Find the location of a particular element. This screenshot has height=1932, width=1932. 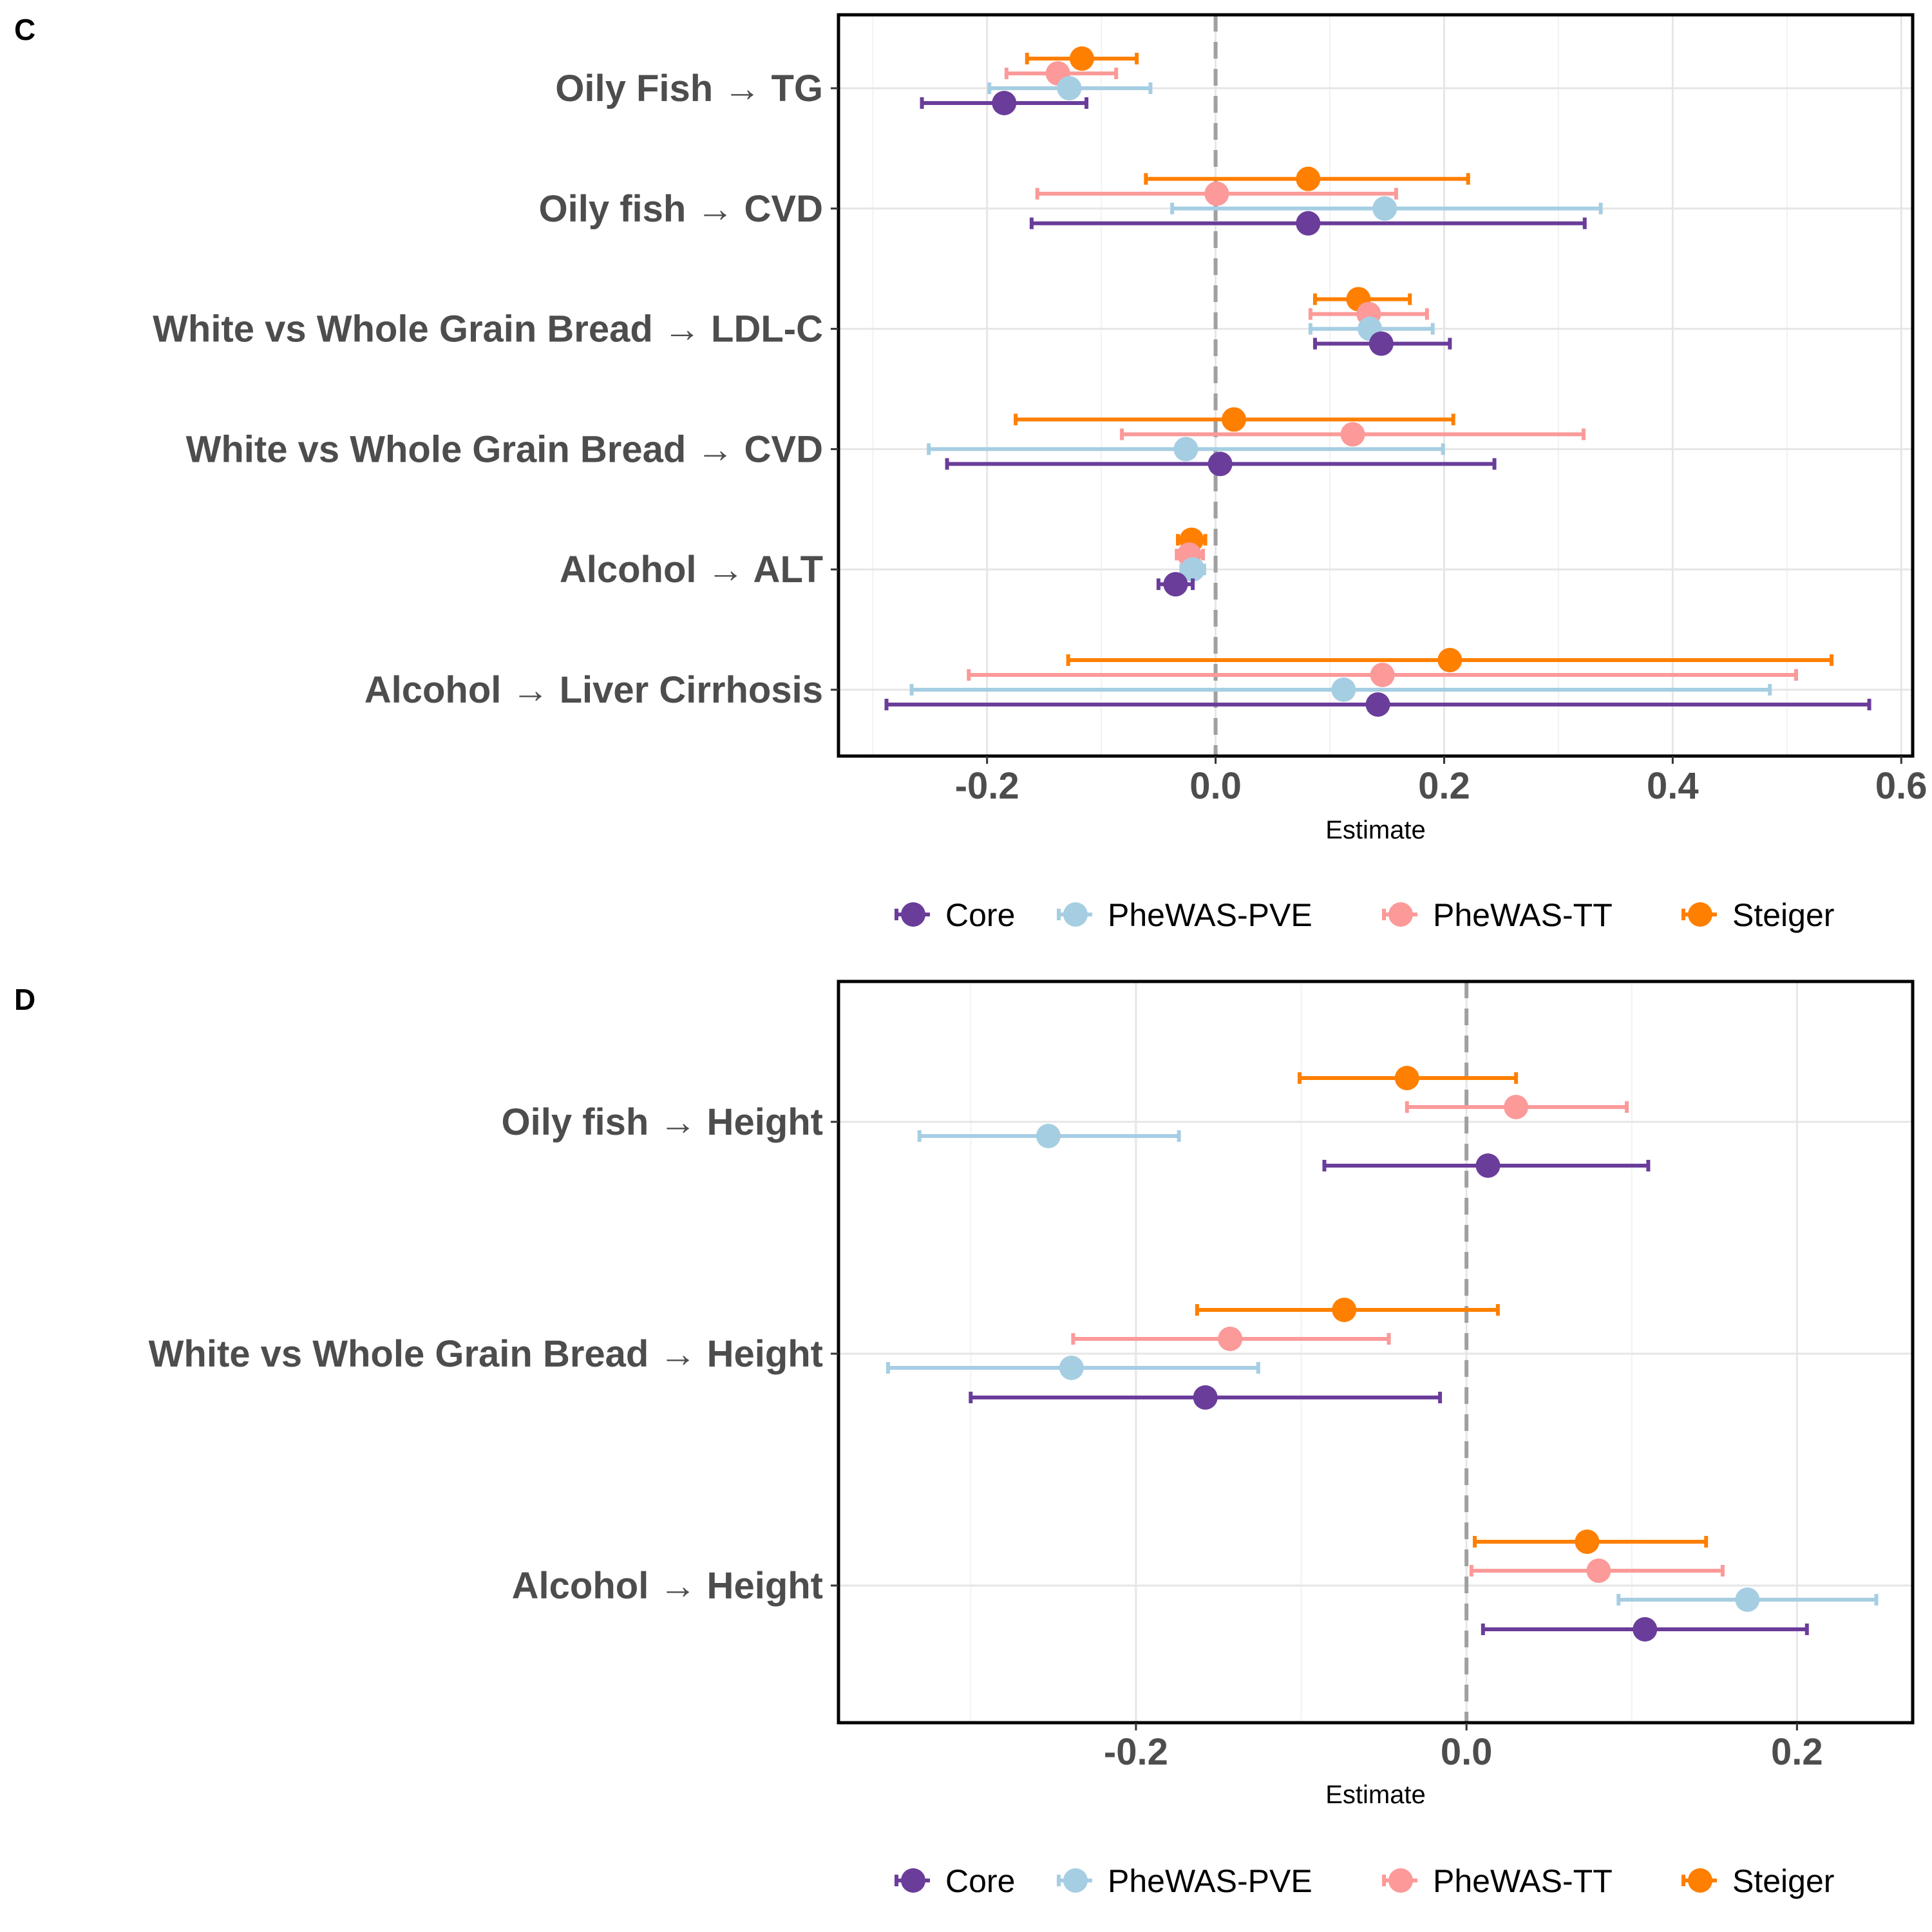

series-core is located at coordinates (1389, 1397).